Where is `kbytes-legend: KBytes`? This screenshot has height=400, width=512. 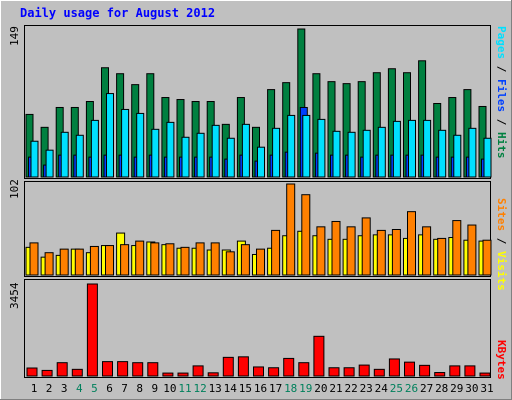
kbytes-legend: KBytes is located at coordinates (501, 360).